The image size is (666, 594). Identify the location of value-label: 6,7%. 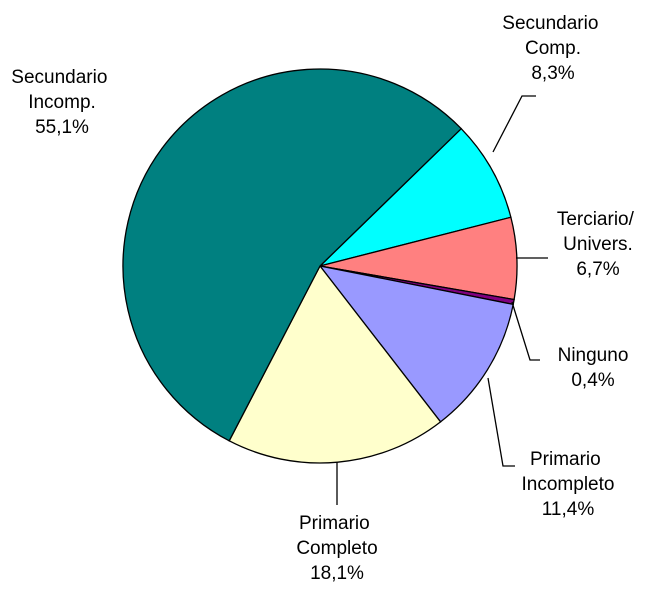
(597, 269).